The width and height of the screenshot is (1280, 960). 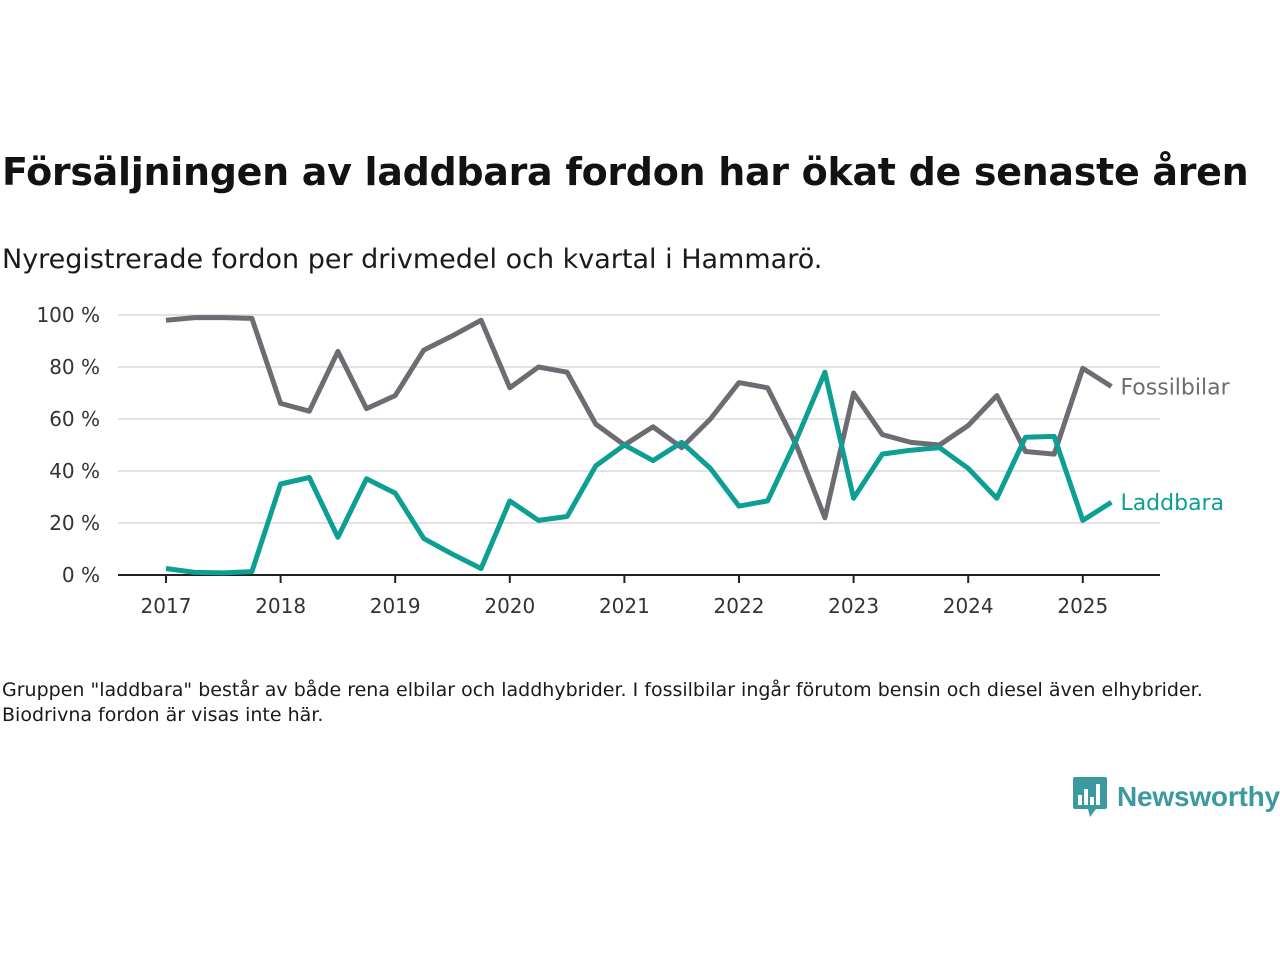 What do you see at coordinates (81, 575) in the screenshot?
I see `y-tick-label-0: 0 %` at bounding box center [81, 575].